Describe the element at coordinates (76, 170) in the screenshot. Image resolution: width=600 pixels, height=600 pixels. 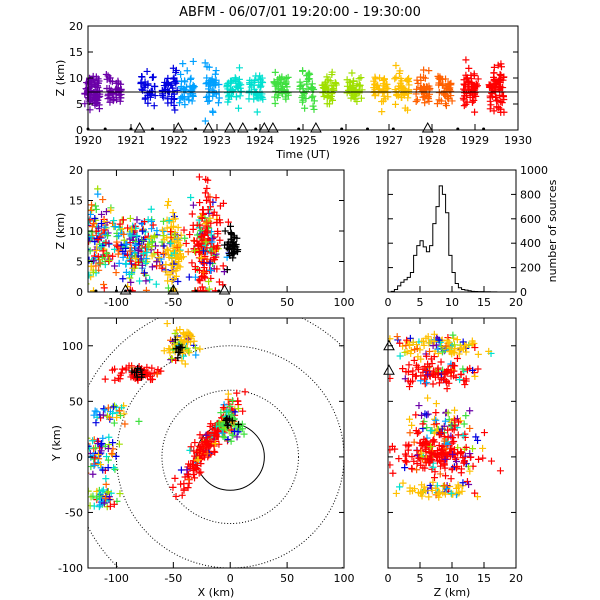
I see `y-tick-label: 20` at that location.